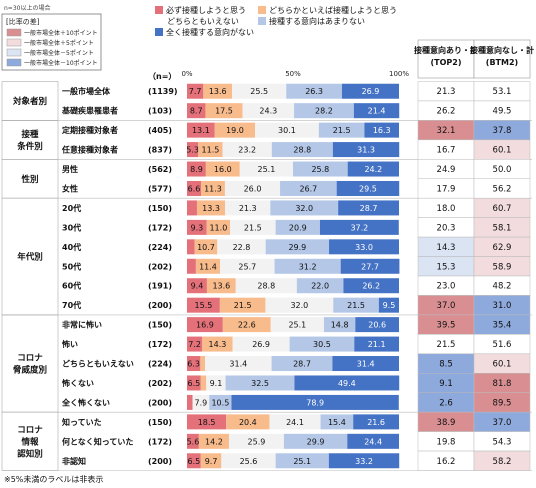  What do you see at coordinates (163, 91) in the screenshot?
I see `row-n: (1139)` at bounding box center [163, 91].